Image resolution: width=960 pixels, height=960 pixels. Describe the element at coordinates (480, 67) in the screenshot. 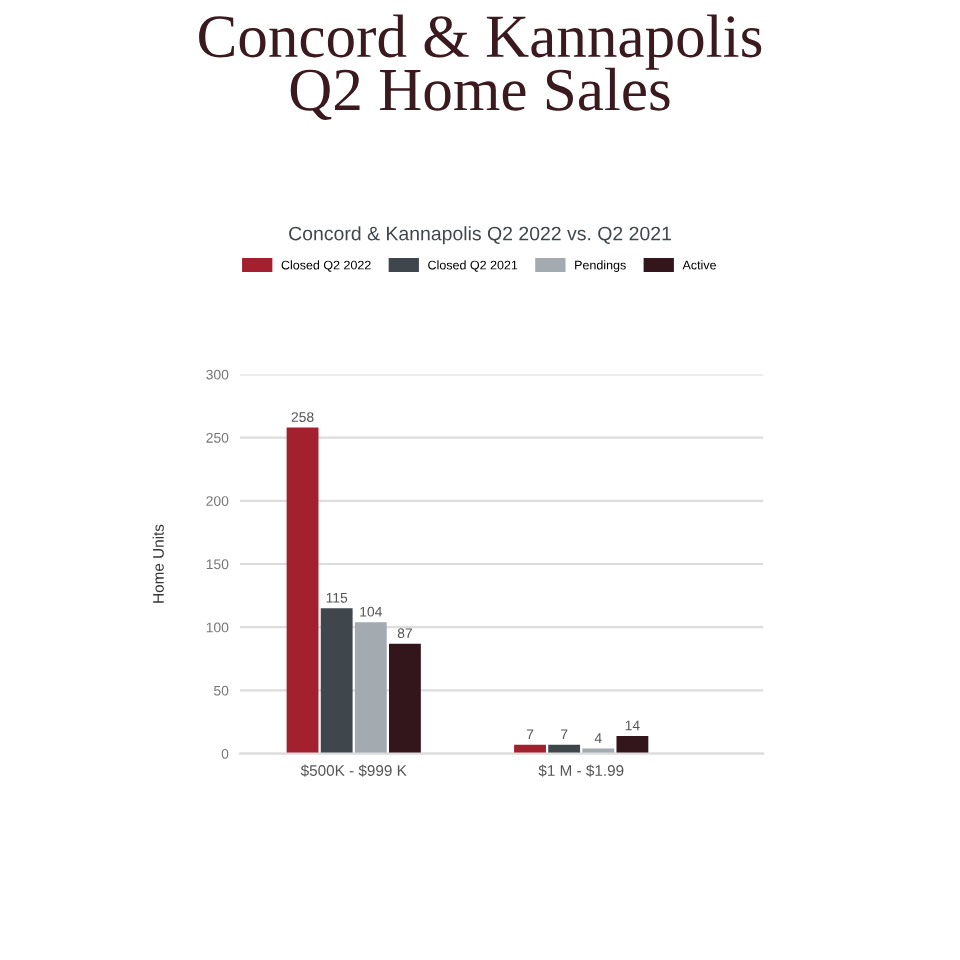

I see `chart-title: Concord & Kannapolis Q2 Home Sales` at that location.